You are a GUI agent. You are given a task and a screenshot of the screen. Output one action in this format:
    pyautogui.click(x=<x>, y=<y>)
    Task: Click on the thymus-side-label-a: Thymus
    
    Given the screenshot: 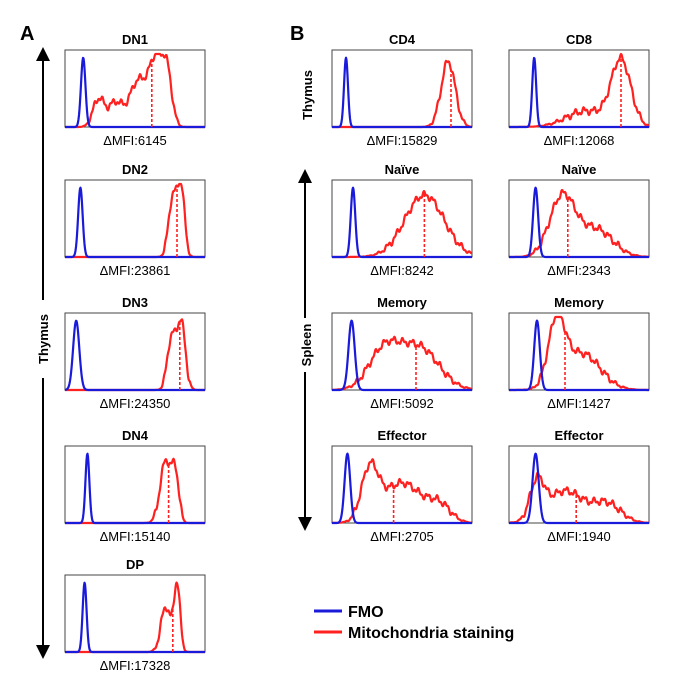 What is the action you would take?
    pyautogui.click(x=43, y=339)
    